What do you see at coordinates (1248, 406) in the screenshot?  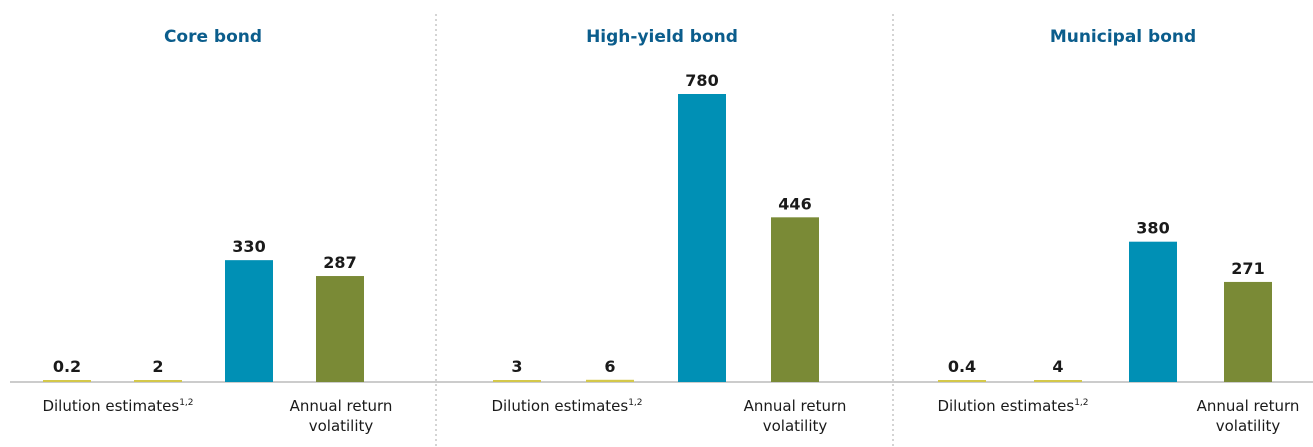 I see `panel-3-volatility-label-line-1: Annual return` at bounding box center [1248, 406].